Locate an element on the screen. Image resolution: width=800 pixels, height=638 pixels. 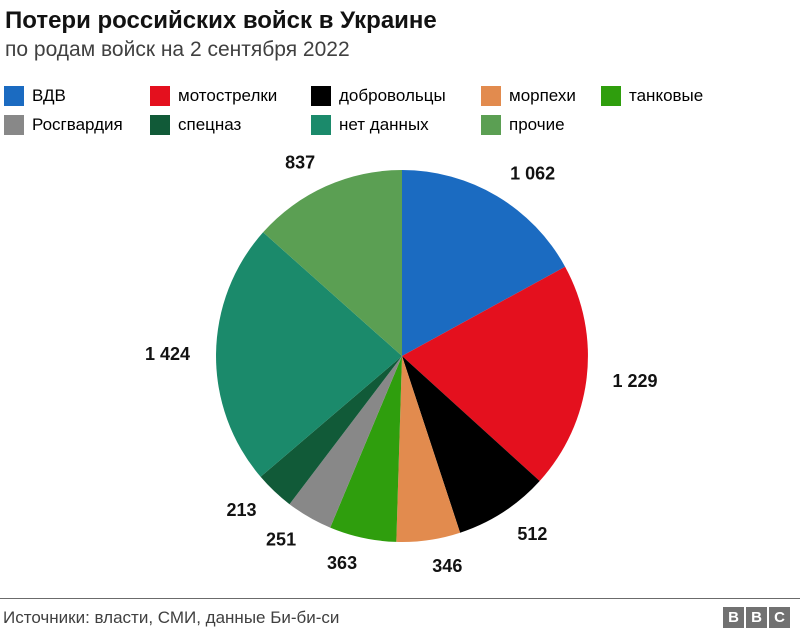
pie-value-label: 1 062 is located at coordinates (532, 173).